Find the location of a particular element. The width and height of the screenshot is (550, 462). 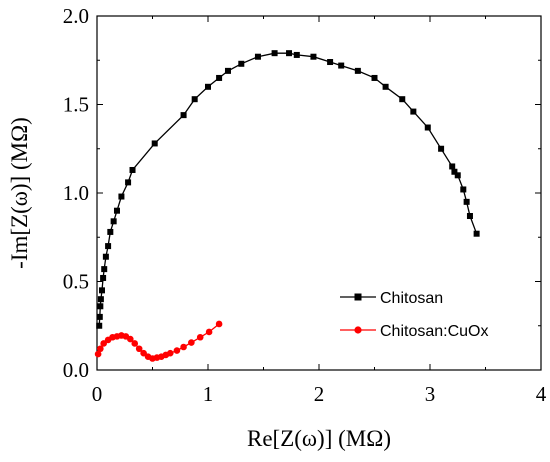

legend-label-chitosan-cuox: Chitosan:CuOx is located at coordinates (434, 331).